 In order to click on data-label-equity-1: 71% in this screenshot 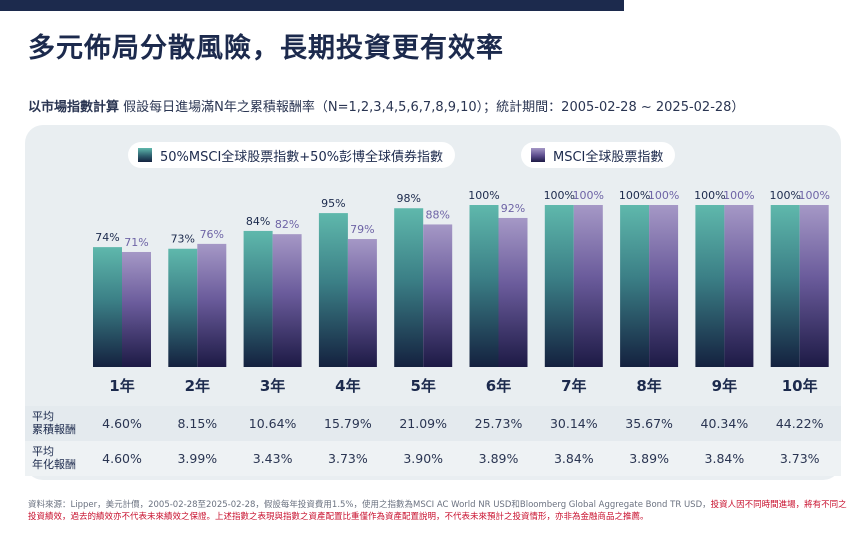, I will do `click(136, 242)`.